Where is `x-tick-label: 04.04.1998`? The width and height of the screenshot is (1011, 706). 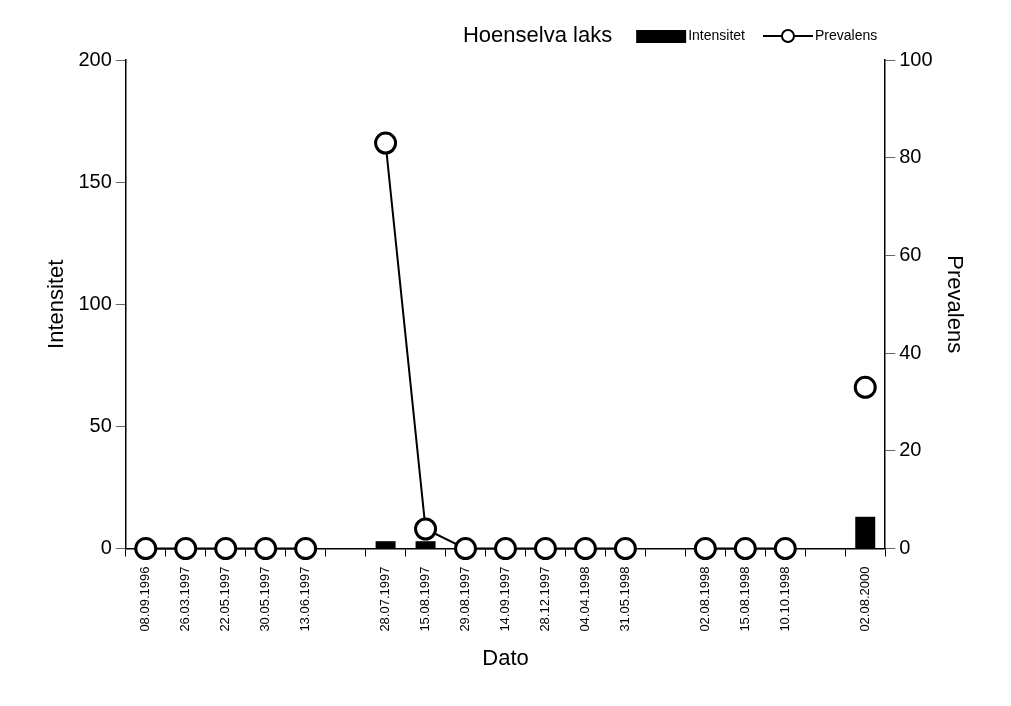
x-tick-label: 04.04.1998 is located at coordinates (585, 599).